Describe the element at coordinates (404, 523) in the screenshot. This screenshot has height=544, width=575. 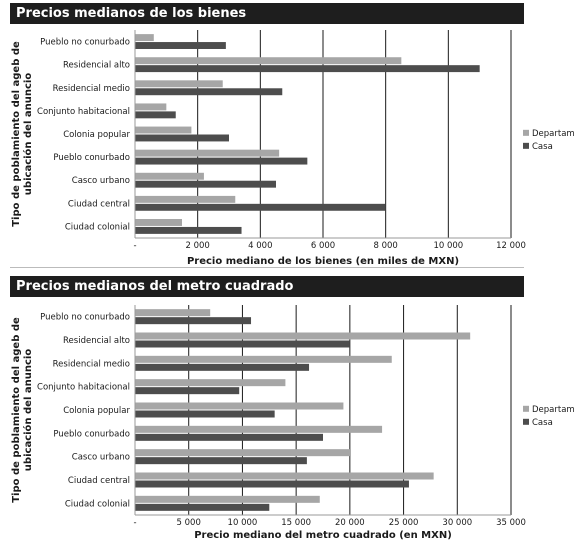
I see `x-tick-label: 25 000` at that location.